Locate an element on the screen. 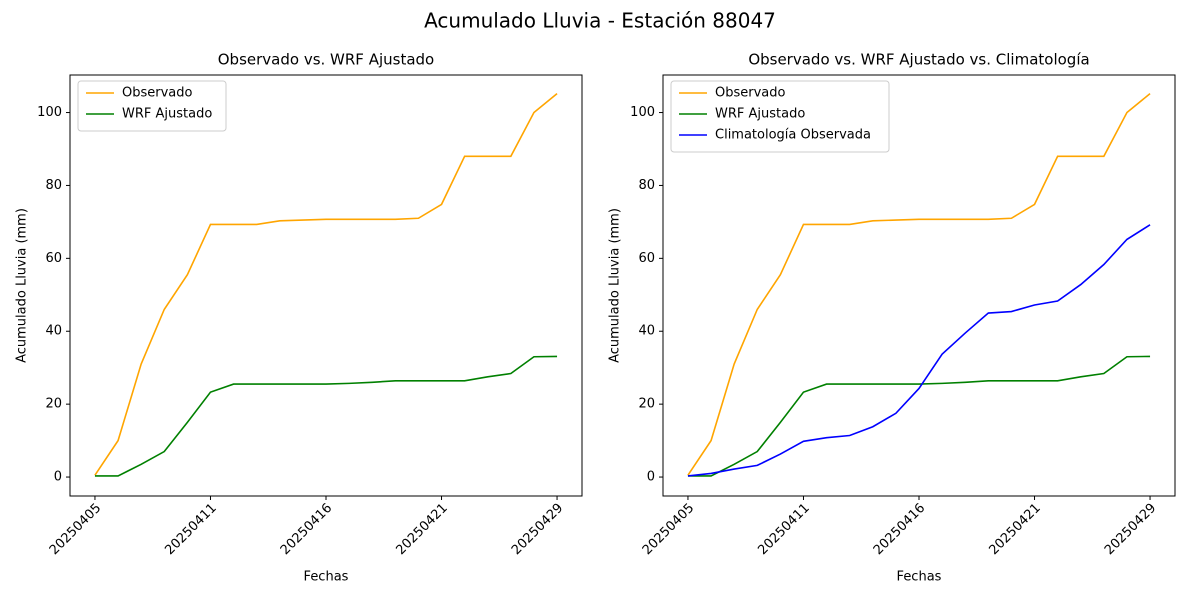 This screenshot has width=1200, height=600. chart-title: Observado vs. WRF Ajustado is located at coordinates (326, 60).